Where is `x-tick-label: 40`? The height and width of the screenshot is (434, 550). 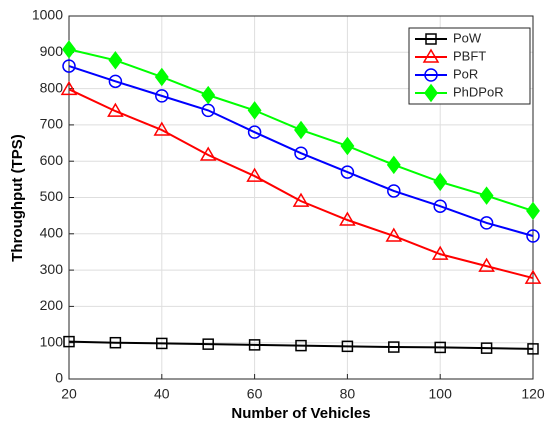
x-tick-label: 40 is located at coordinates (162, 394).